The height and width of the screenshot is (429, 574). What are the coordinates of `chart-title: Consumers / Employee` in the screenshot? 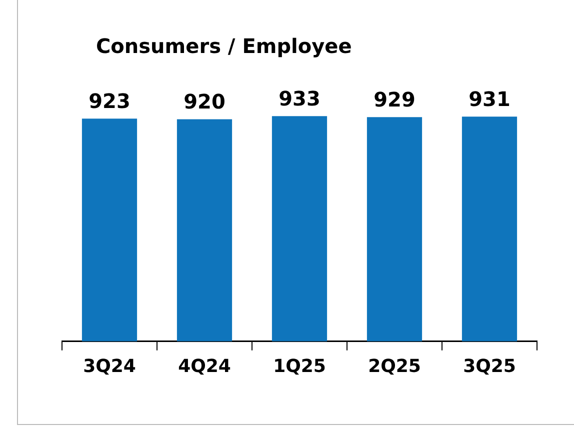 It's located at (224, 46).